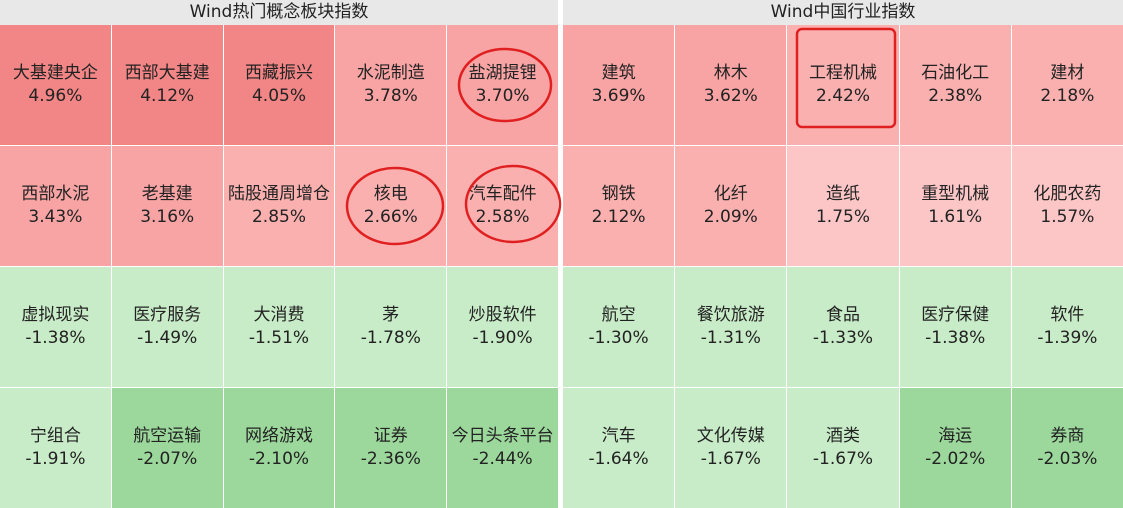 This screenshot has height=508, width=1123. I want to click on cell-change: -1.51%, so click(279, 338).